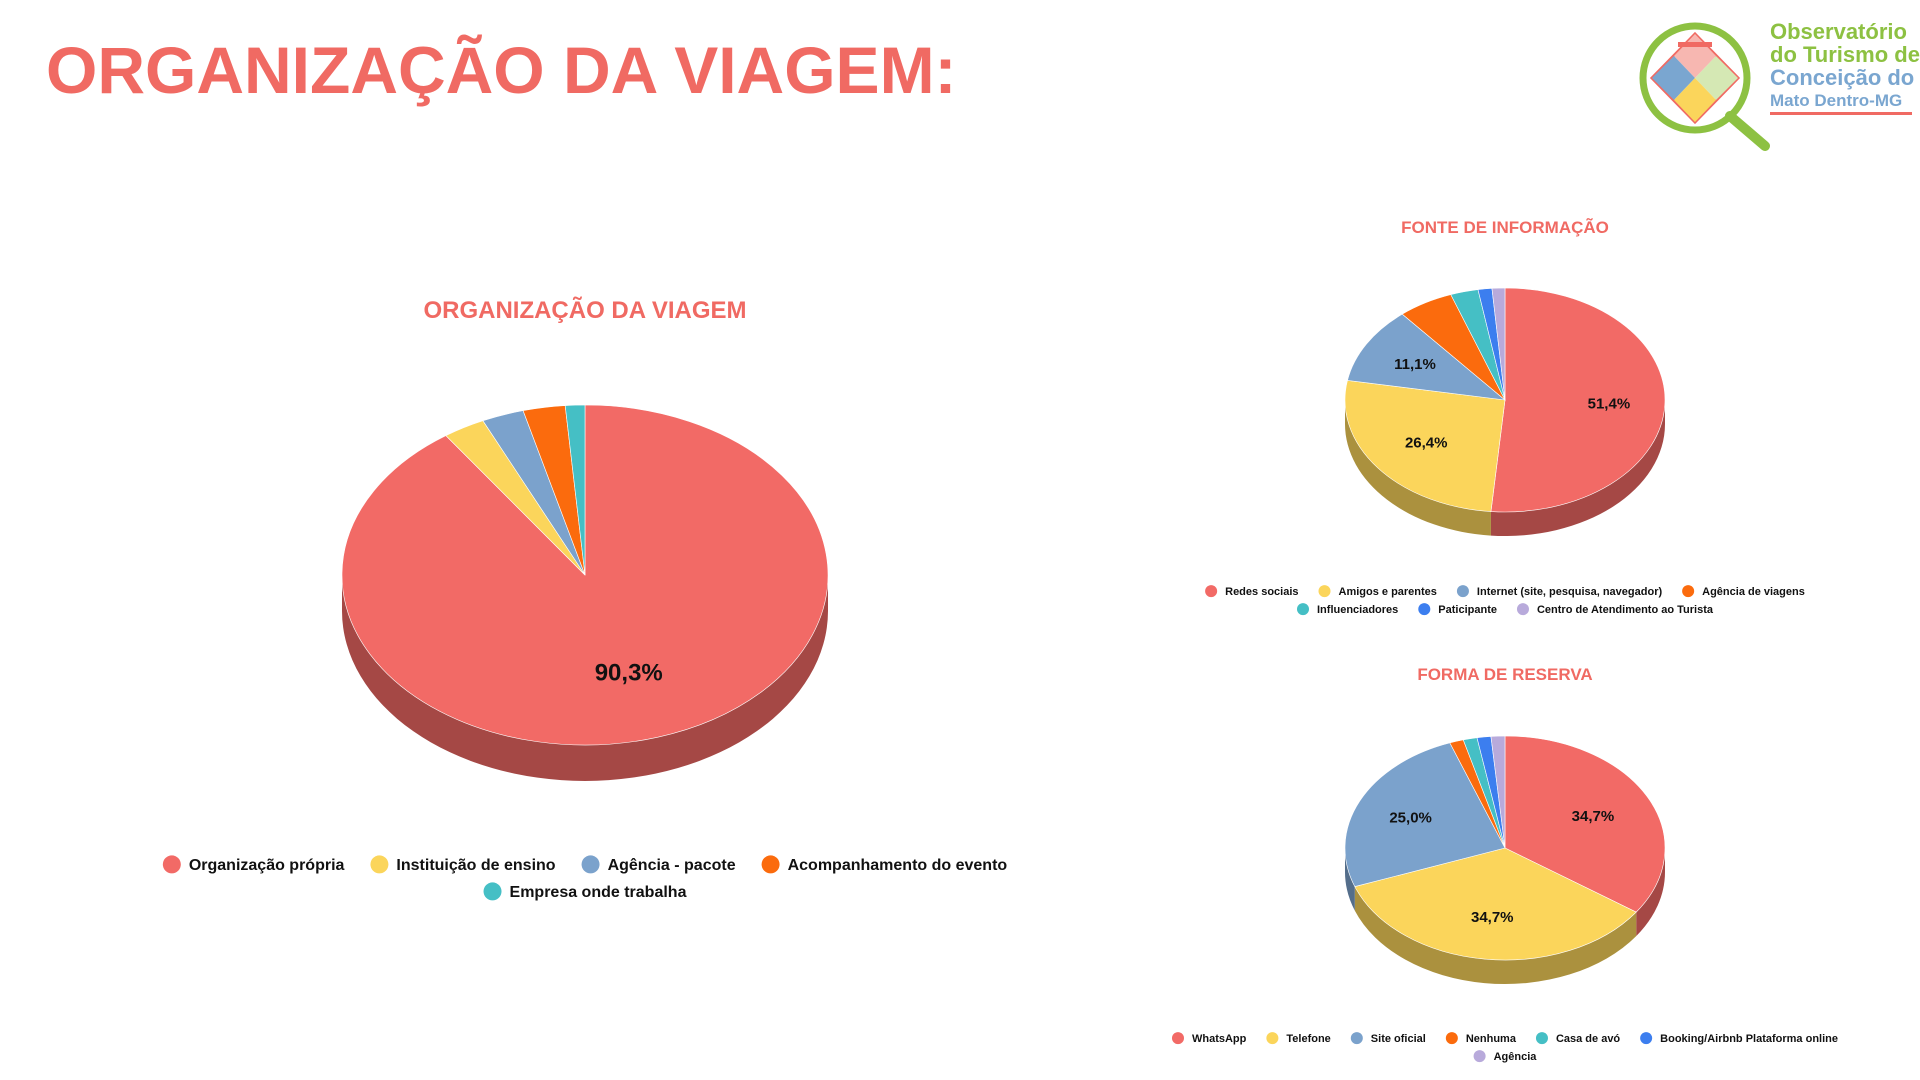  I want to click on legend-item-internet-site-pesquisa-navegador: Internet (site, pesquisa, navegador), so click(1559, 591).